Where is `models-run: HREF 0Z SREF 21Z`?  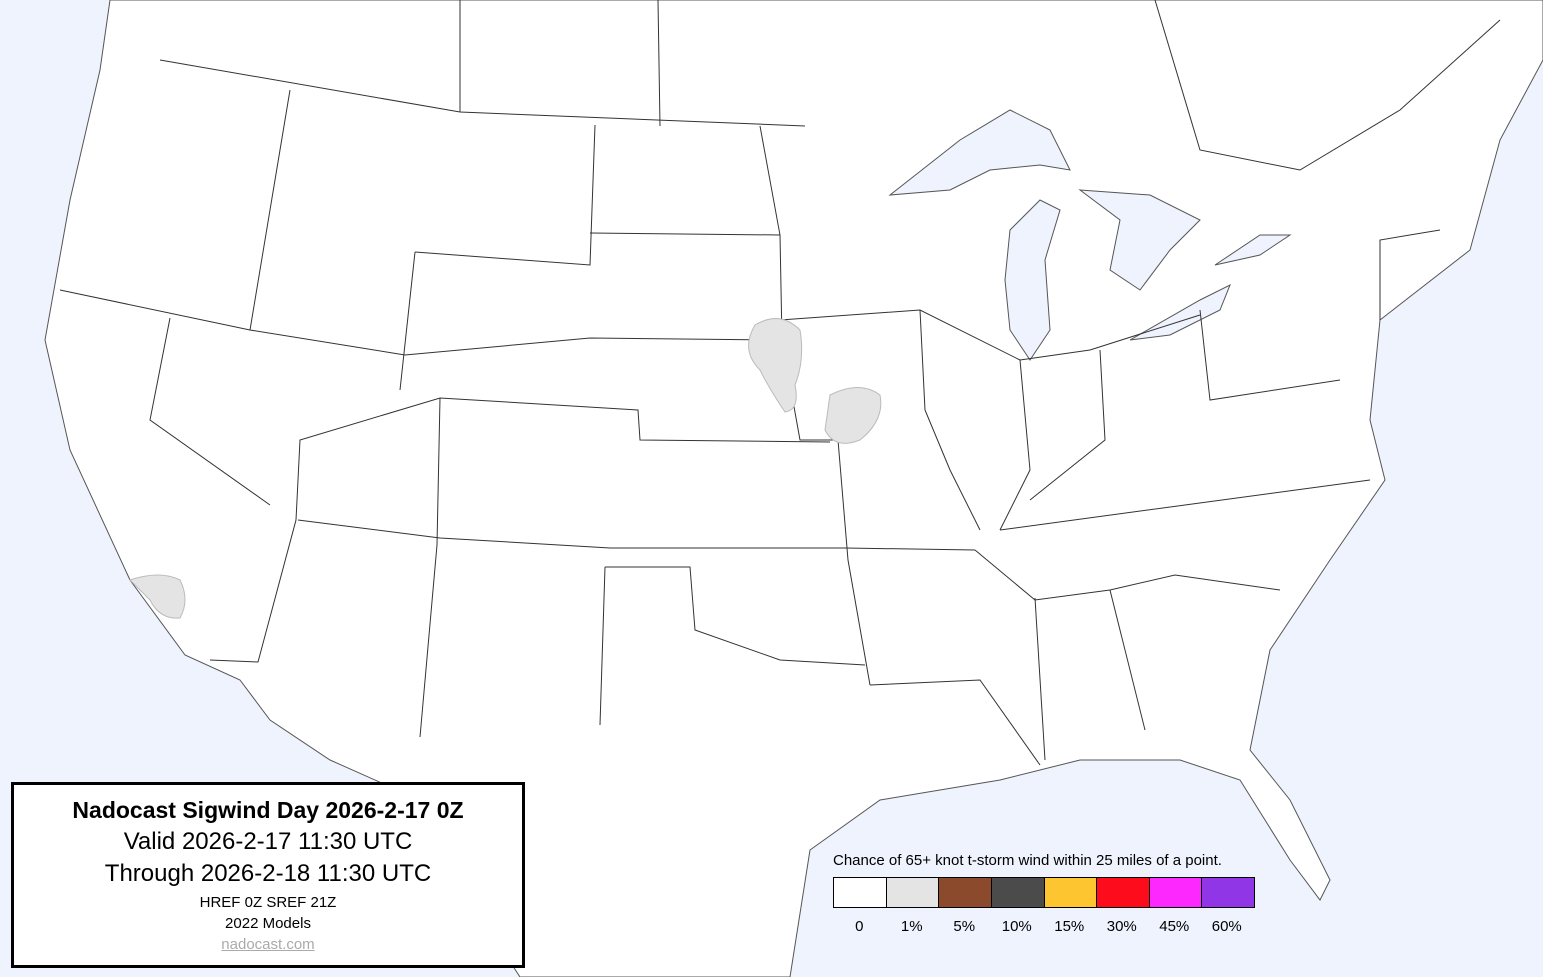
models-run: HREF 0Z SREF 21Z is located at coordinates (268, 902).